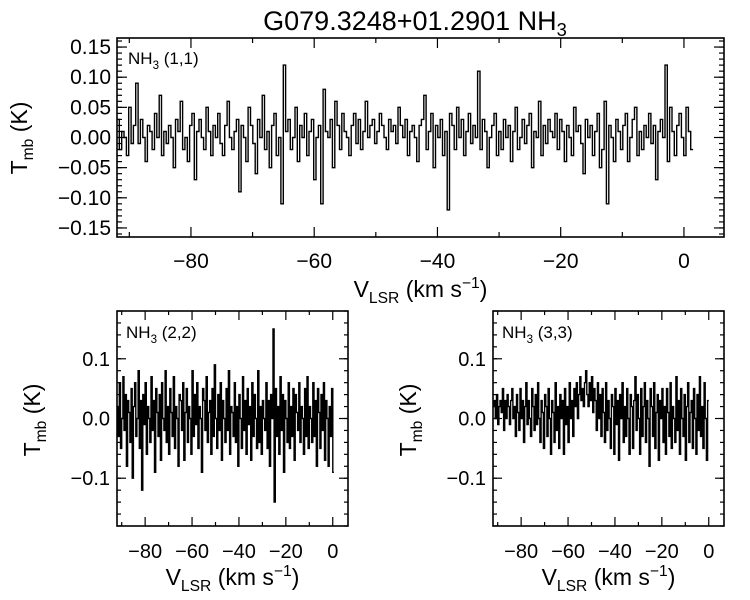  Describe the element at coordinates (90, 138) in the screenshot. I see `y-tick-label: 0.00` at that location.